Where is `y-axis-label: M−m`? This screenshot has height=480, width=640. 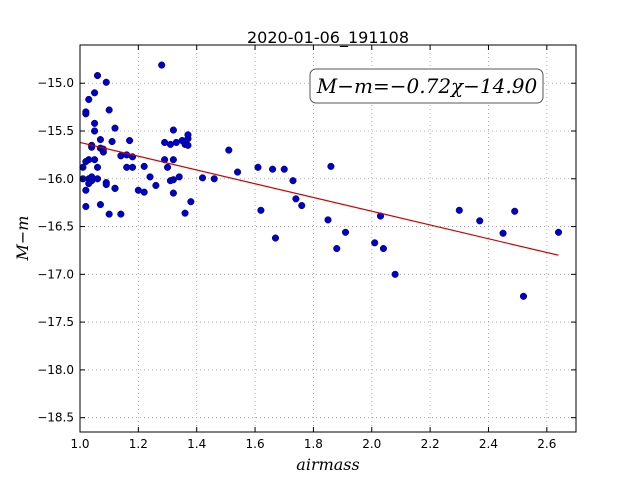
y-axis-label: M−m is located at coordinates (22, 239).